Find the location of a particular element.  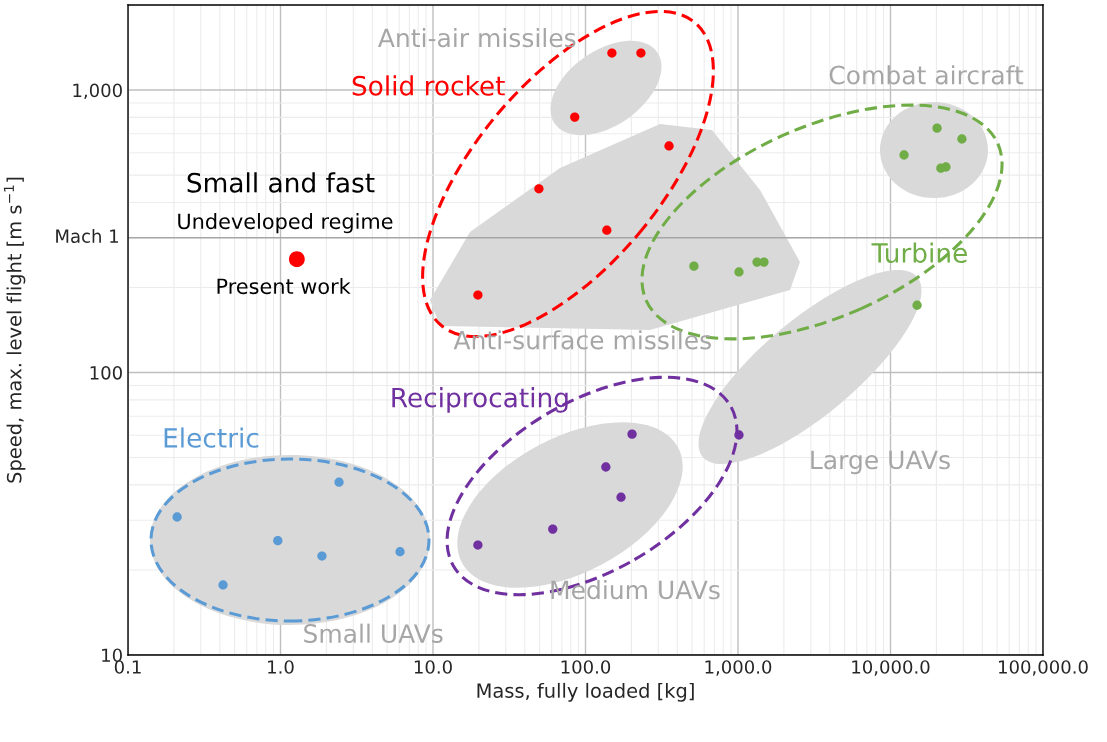

y-tick-label: 10 is located at coordinates (112, 655).